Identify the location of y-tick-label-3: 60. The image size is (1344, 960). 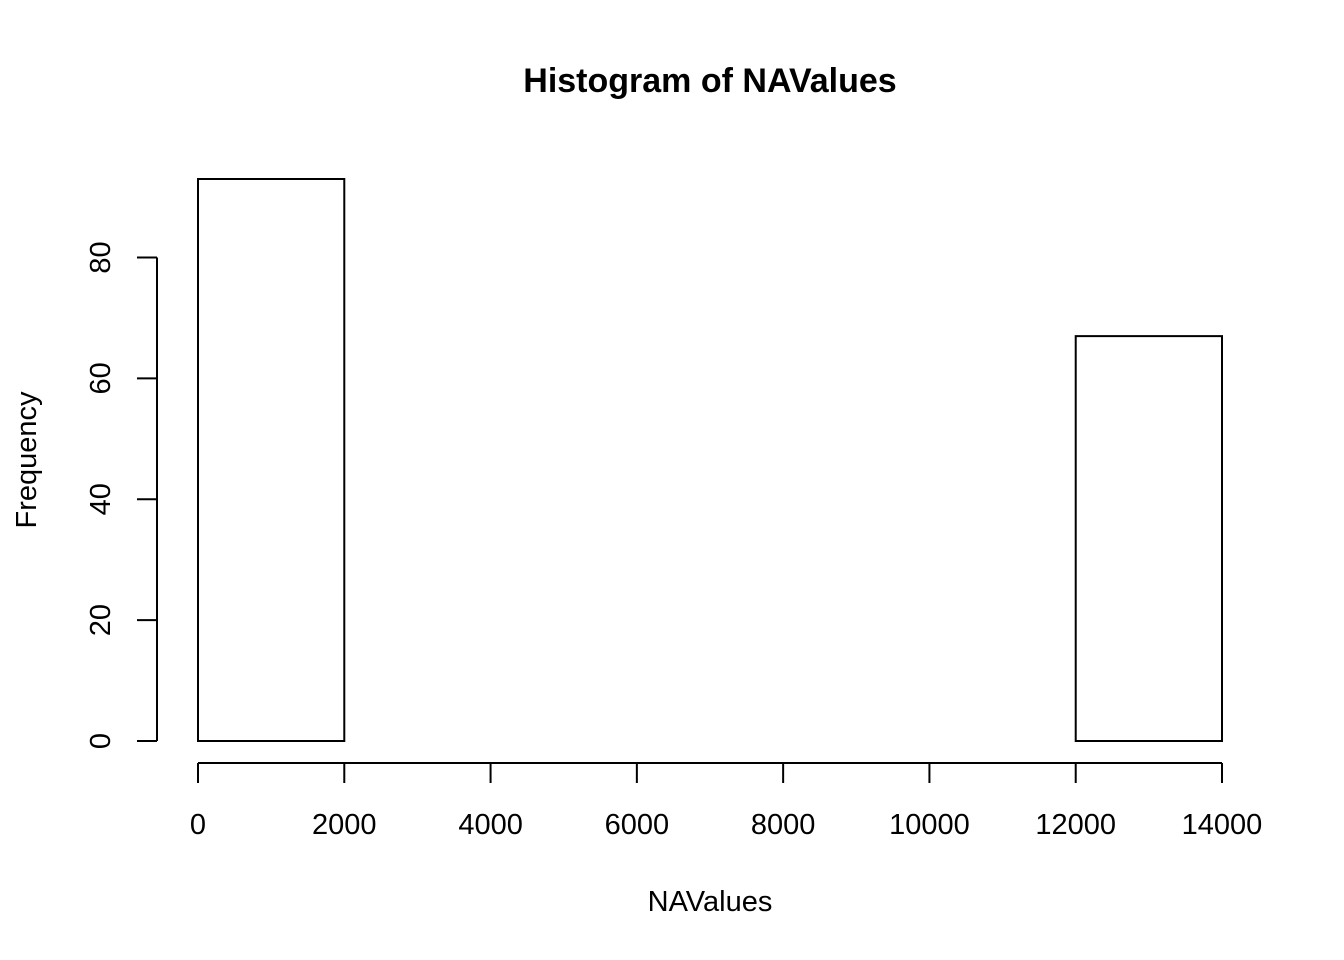
(101, 378).